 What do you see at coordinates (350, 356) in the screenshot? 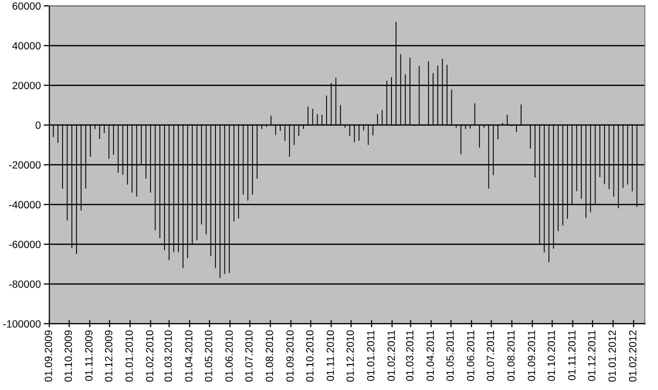
I see `x-tick-label: 01.12.2010` at bounding box center [350, 356].